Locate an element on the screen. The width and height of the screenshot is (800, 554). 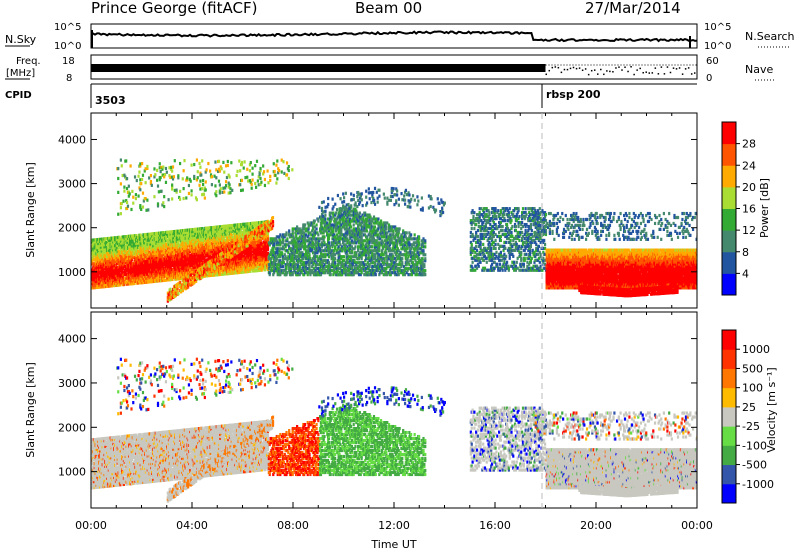
morning-power-cell-1968 is located at coordinates (175, 271).